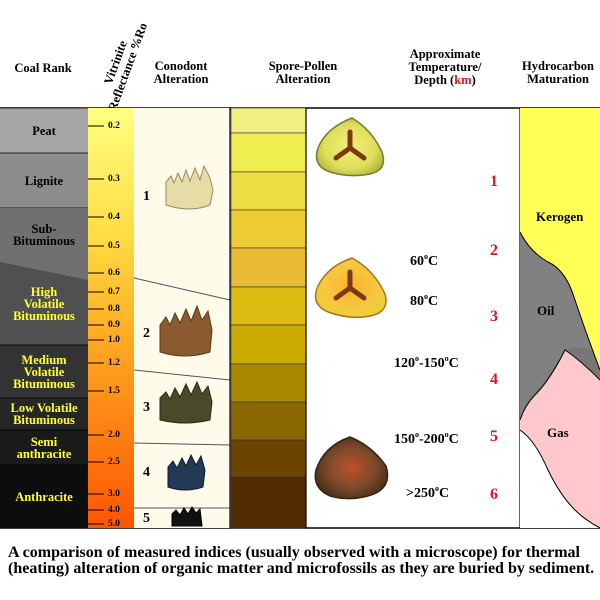 Image resolution: width=600 pixels, height=600 pixels. What do you see at coordinates (445, 54) in the screenshot?
I see `header-temp-line1: Approximate` at bounding box center [445, 54].